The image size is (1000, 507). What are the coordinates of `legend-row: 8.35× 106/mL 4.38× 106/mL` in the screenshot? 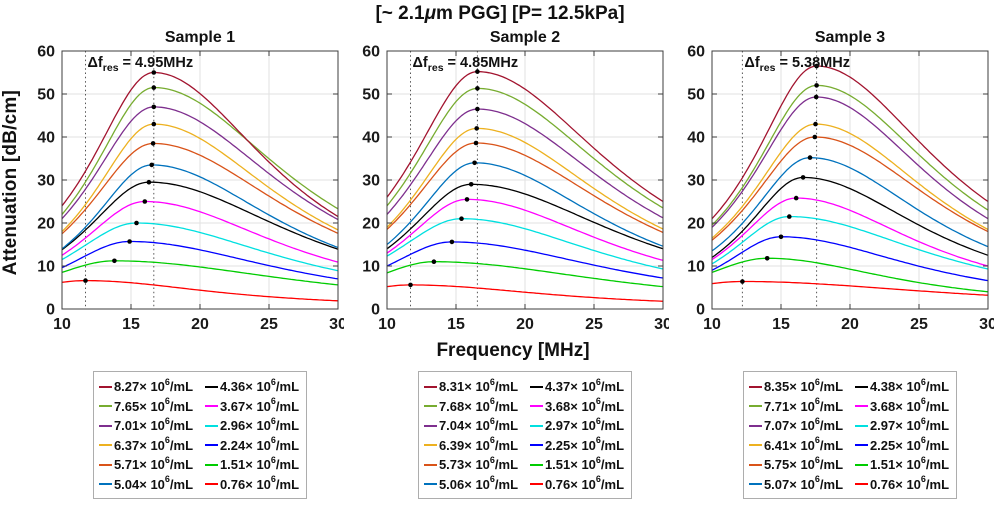 It's located at (849, 386).